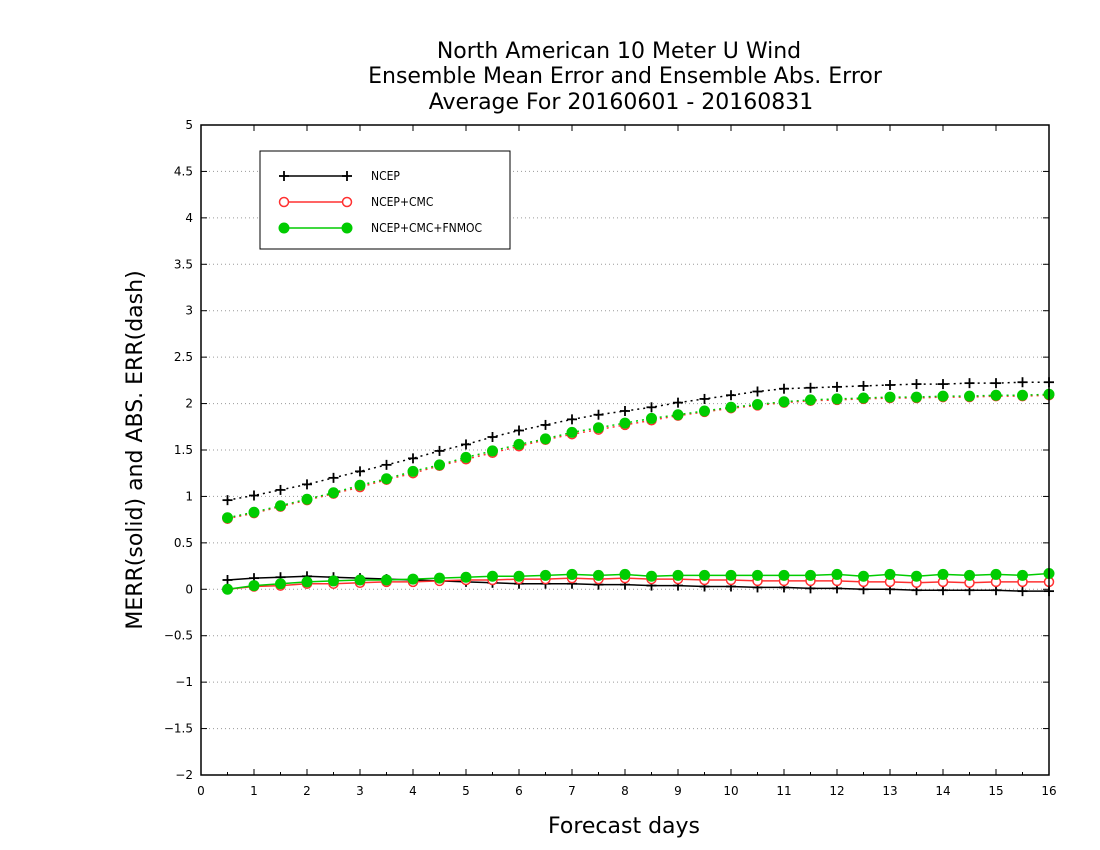 The height and width of the screenshot is (850, 1100). Describe the element at coordinates (183, 357) in the screenshot. I see `y-tick-label: 2.5` at that location.